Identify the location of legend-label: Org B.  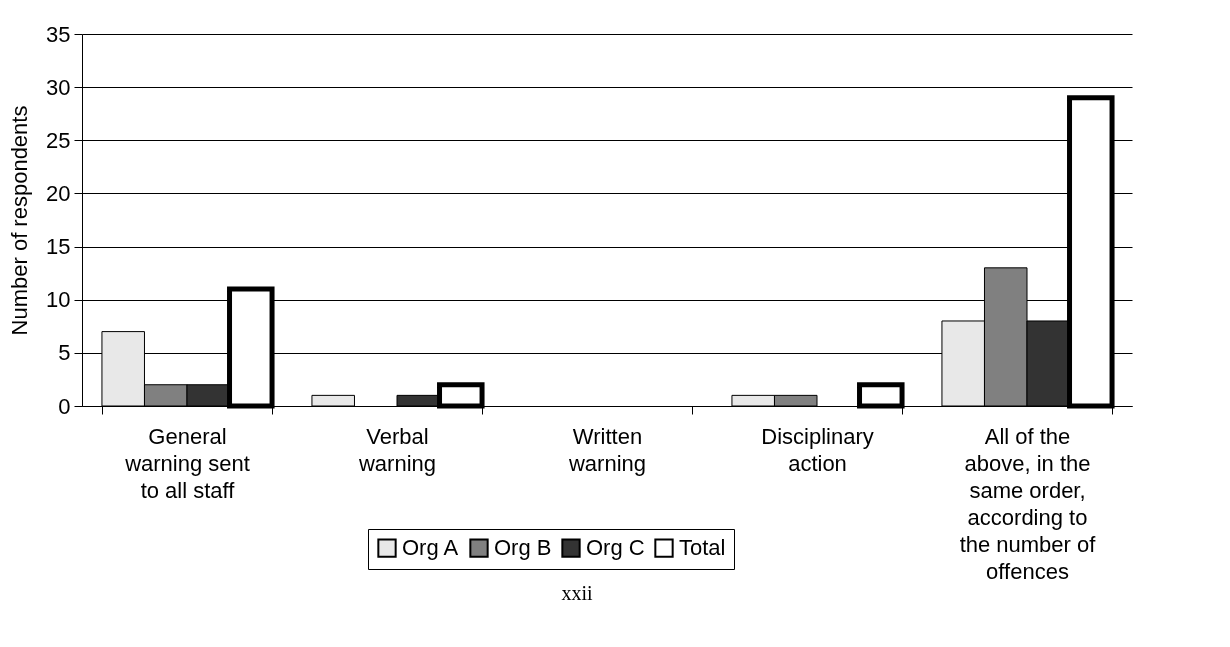
(523, 548).